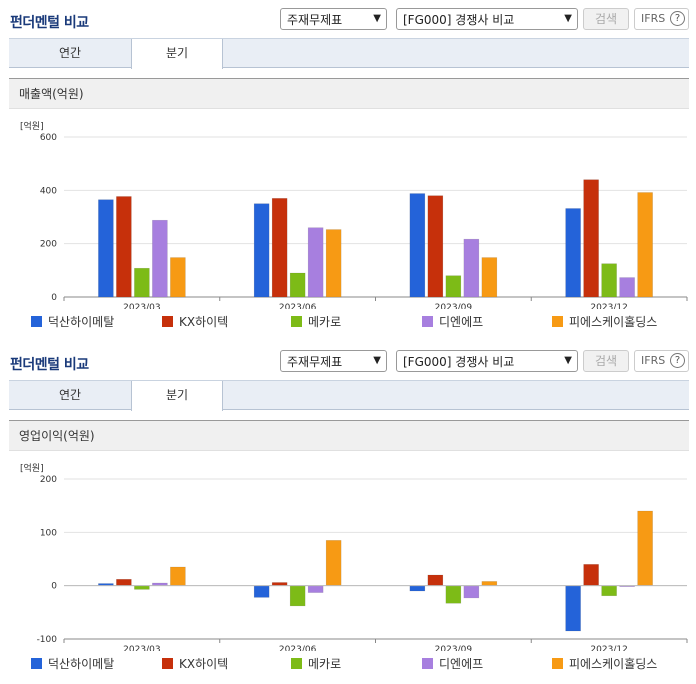 The height and width of the screenshot is (684, 696). What do you see at coordinates (48, 533) in the screenshot?
I see `y-tick-label: 100` at bounding box center [48, 533].